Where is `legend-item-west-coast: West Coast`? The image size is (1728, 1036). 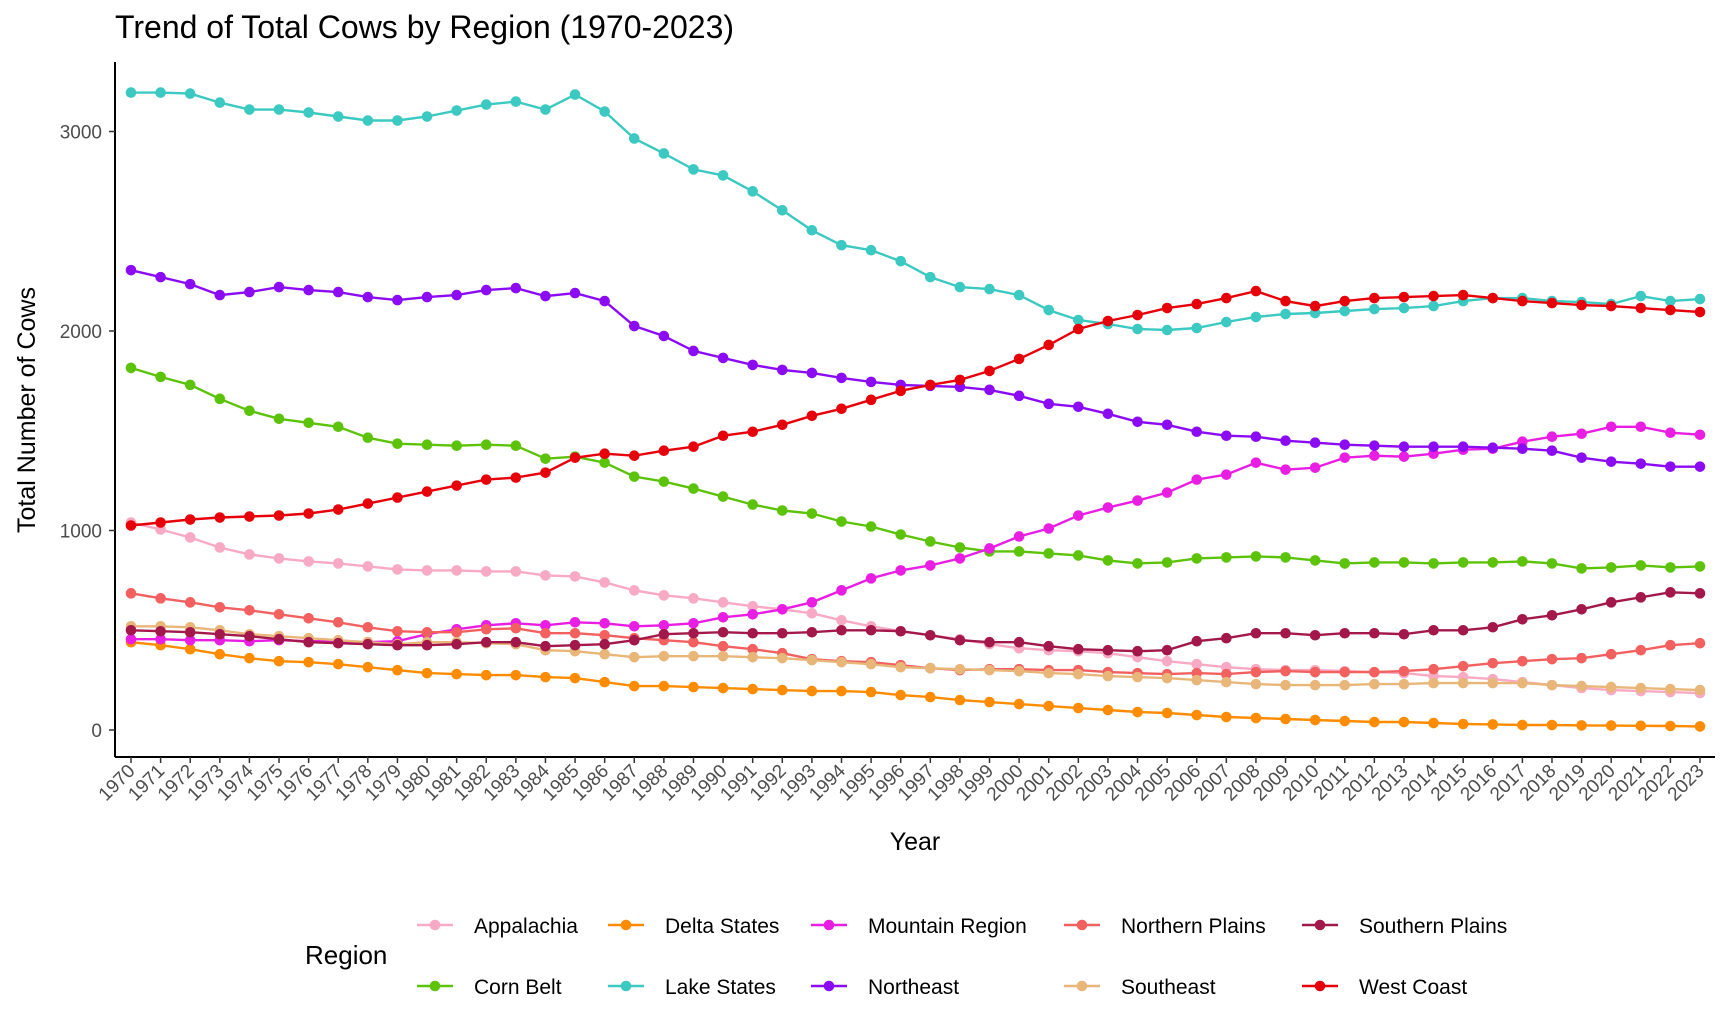
legend-item-west-coast: West Coast is located at coordinates (1384, 987).